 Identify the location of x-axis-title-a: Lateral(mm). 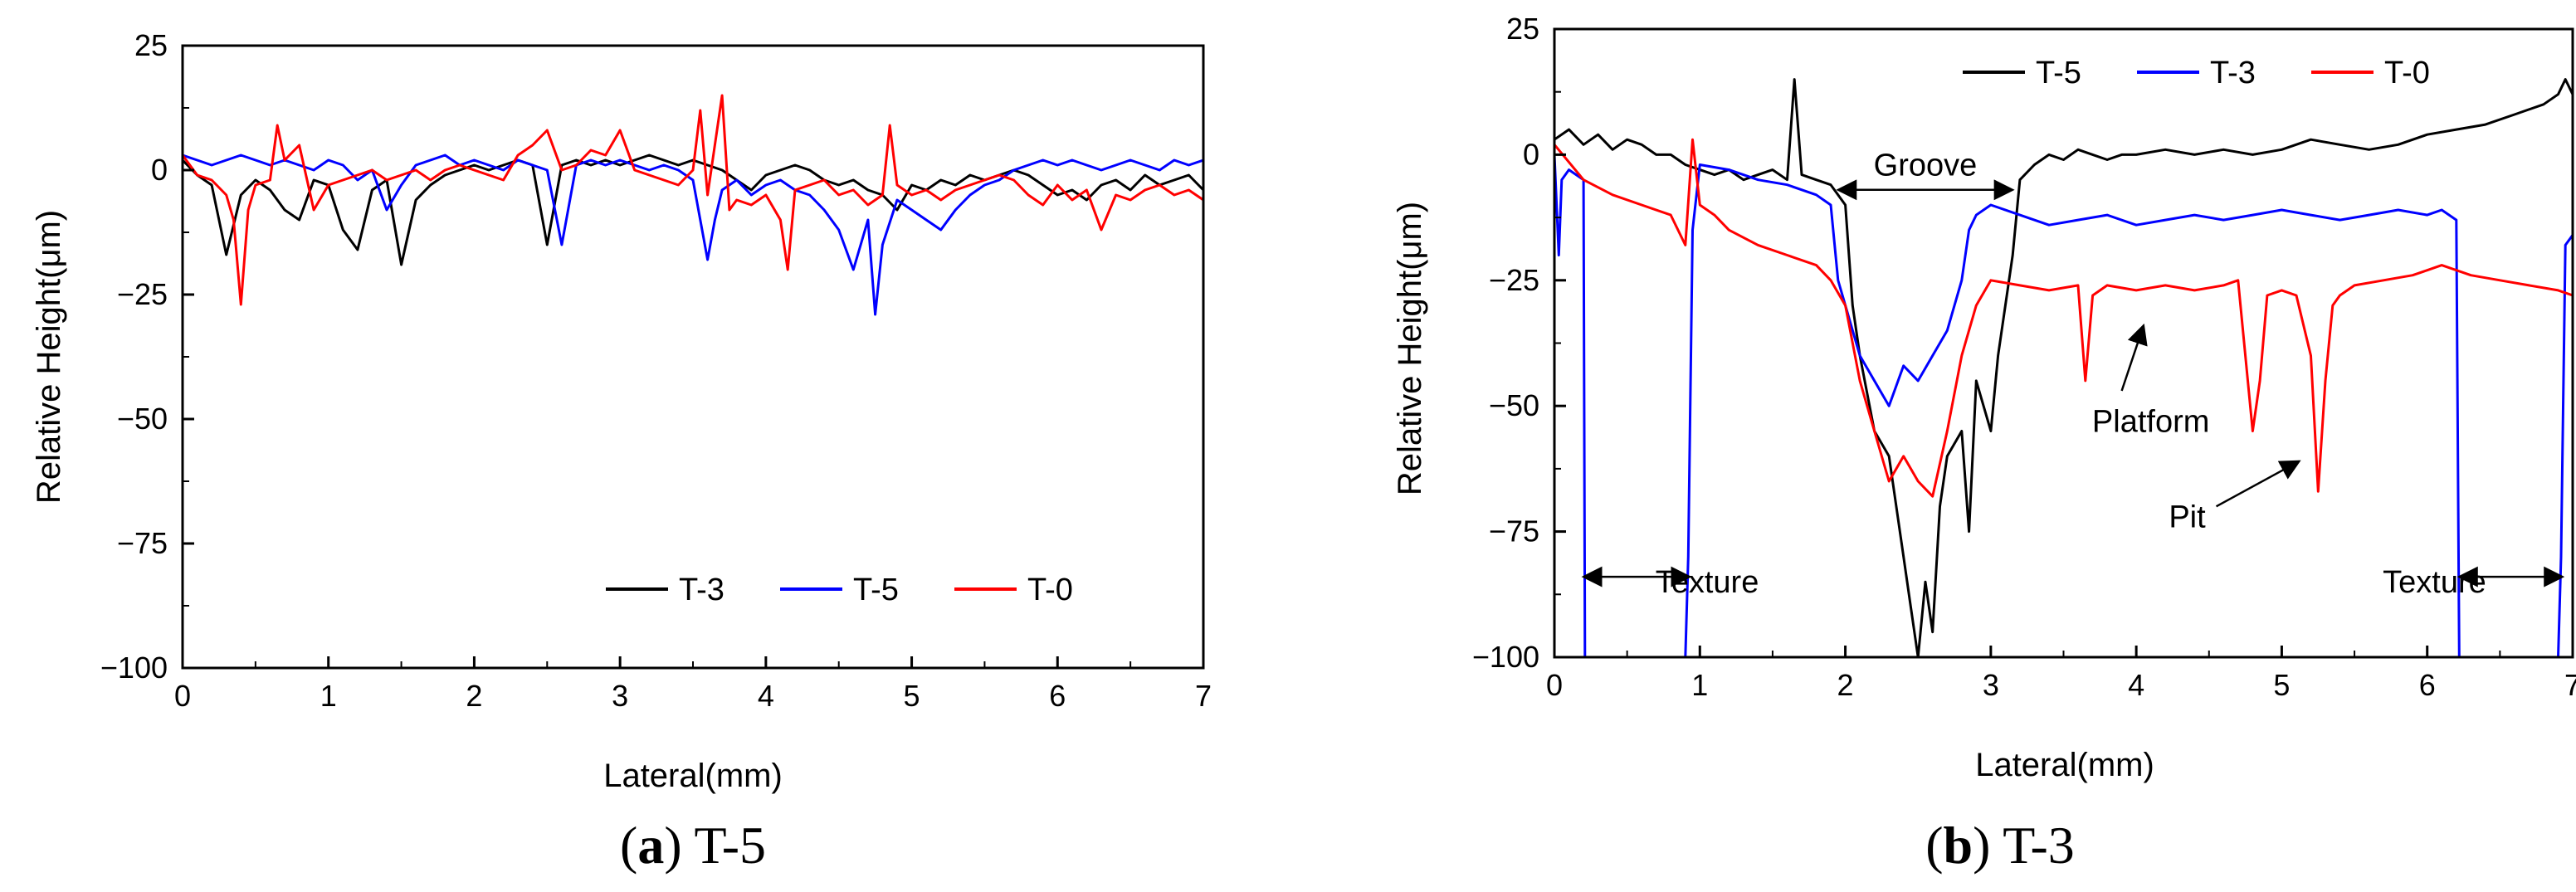
(693, 776).